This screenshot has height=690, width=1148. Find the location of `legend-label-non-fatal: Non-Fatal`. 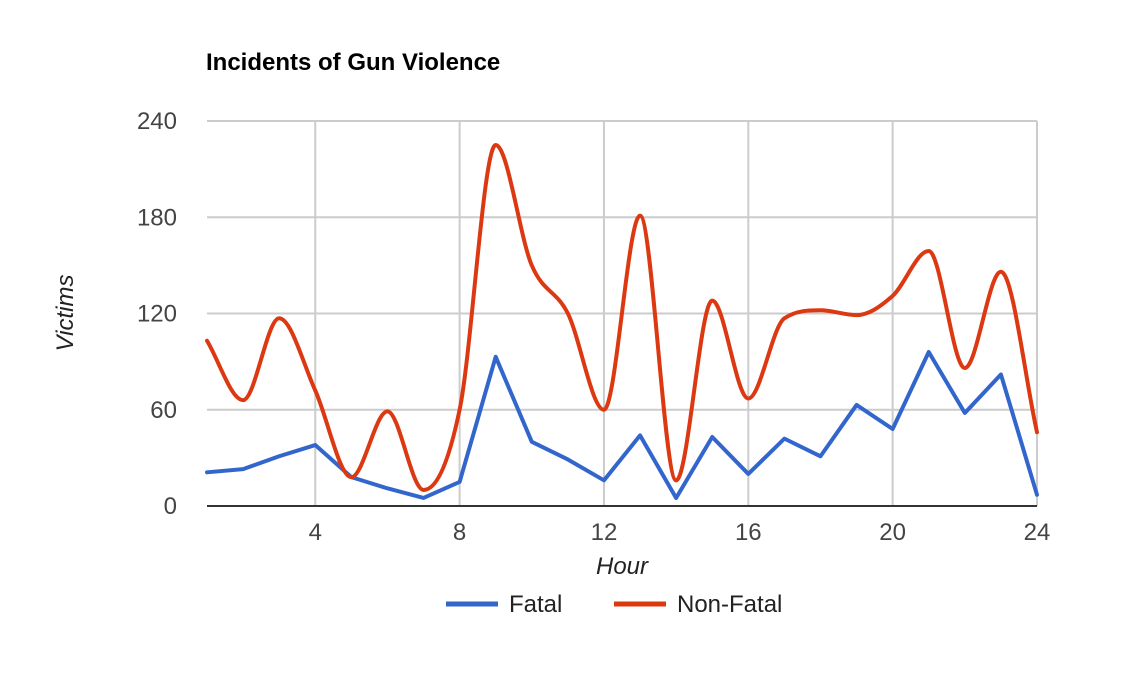

legend-label-non-fatal: Non-Fatal is located at coordinates (729, 604).